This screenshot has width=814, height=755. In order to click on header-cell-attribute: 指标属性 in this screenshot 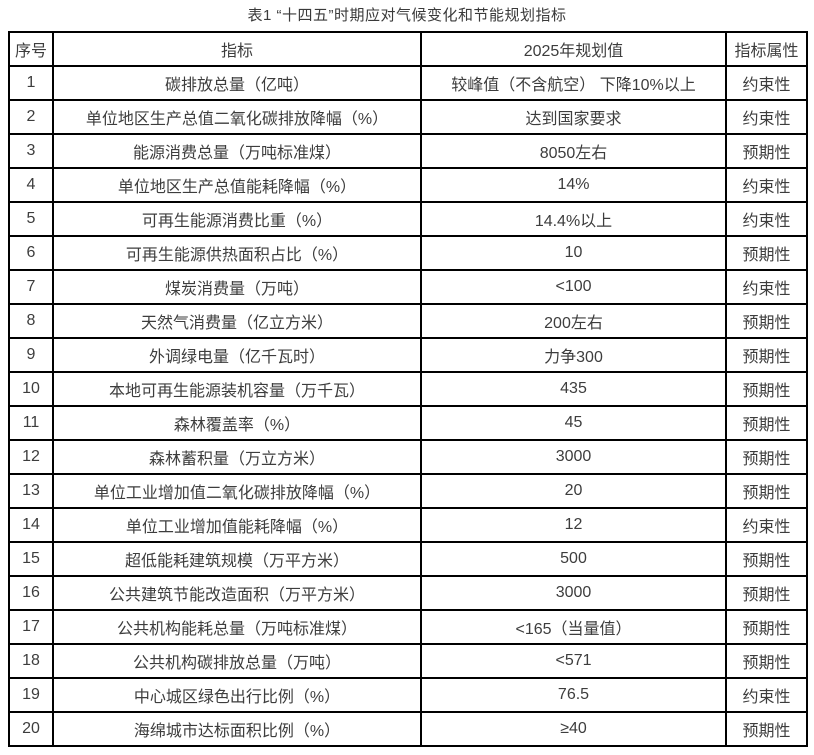, I will do `click(766, 49)`.